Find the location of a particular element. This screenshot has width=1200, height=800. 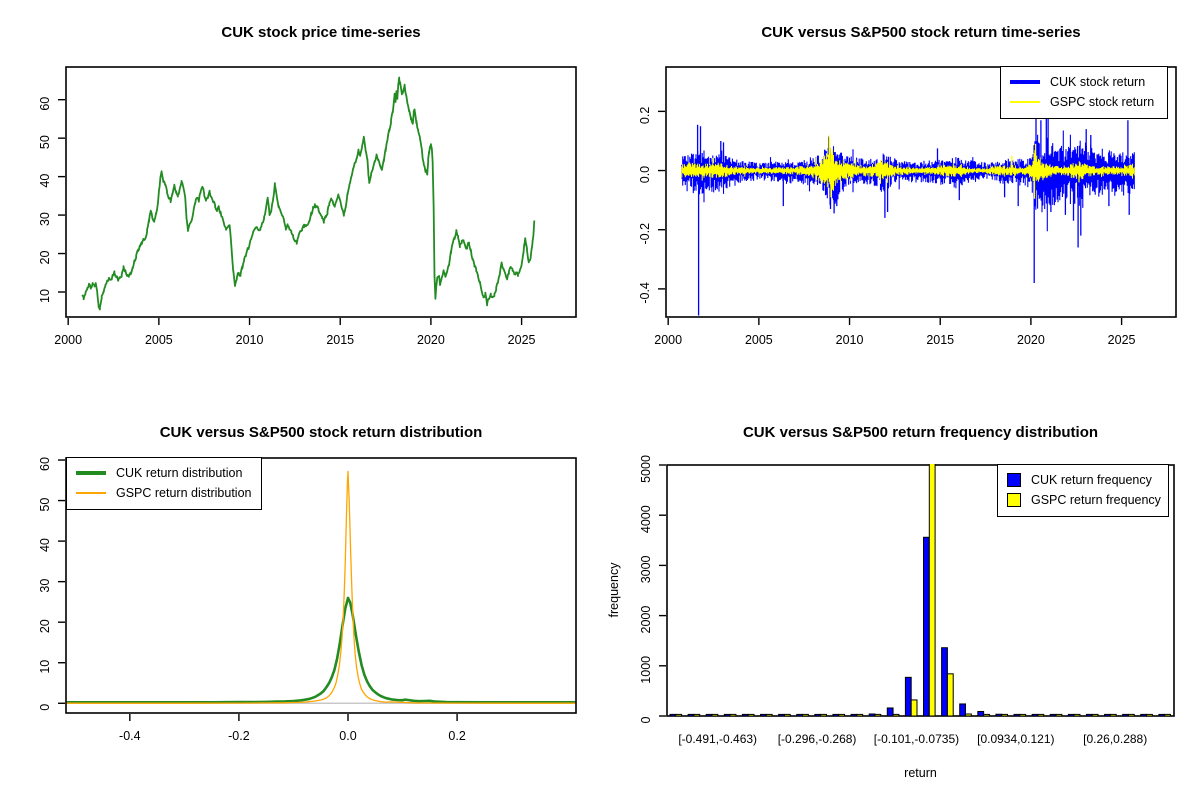

legend-label: CUK stock return is located at coordinates (1098, 82).